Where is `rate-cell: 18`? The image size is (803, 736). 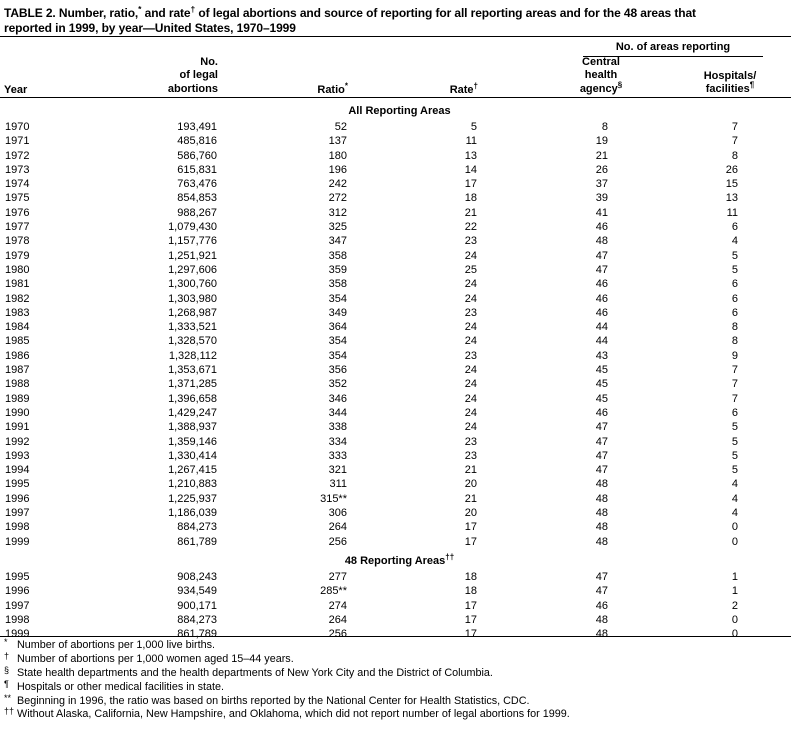 rate-cell: 18 is located at coordinates (470, 576).